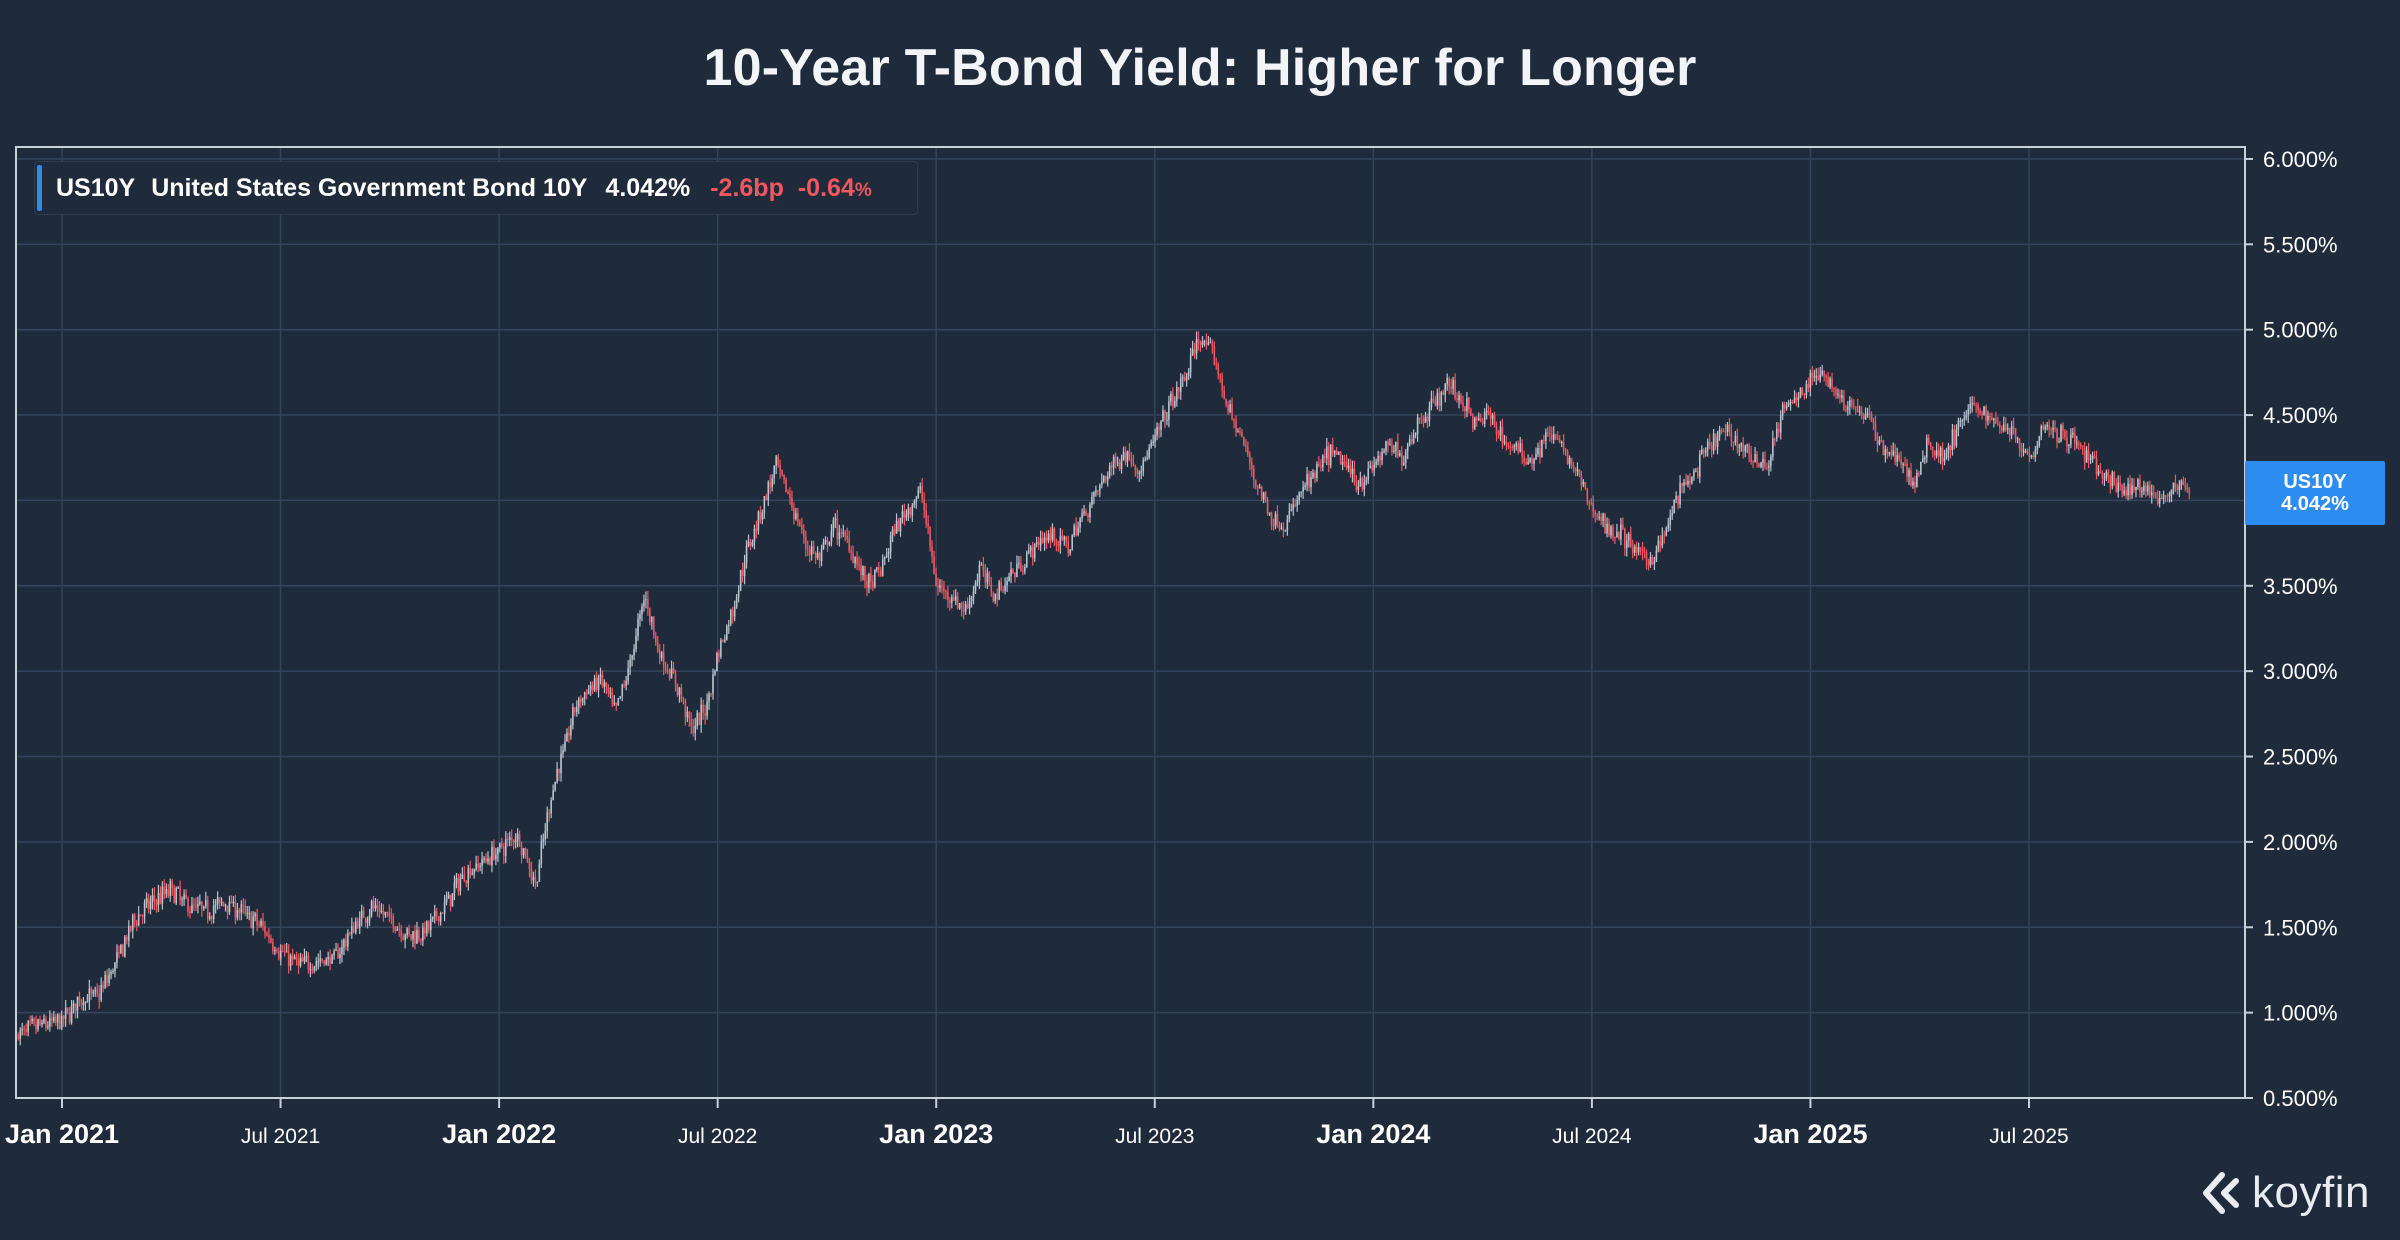  What do you see at coordinates (2300, 159) in the screenshot?
I see `y-tick-label: 6.000%` at bounding box center [2300, 159].